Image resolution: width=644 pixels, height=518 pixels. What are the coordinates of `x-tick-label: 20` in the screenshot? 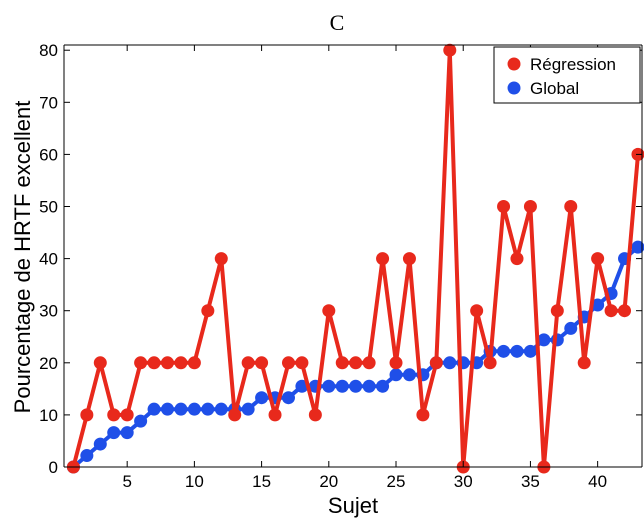 It's located at (328, 481).